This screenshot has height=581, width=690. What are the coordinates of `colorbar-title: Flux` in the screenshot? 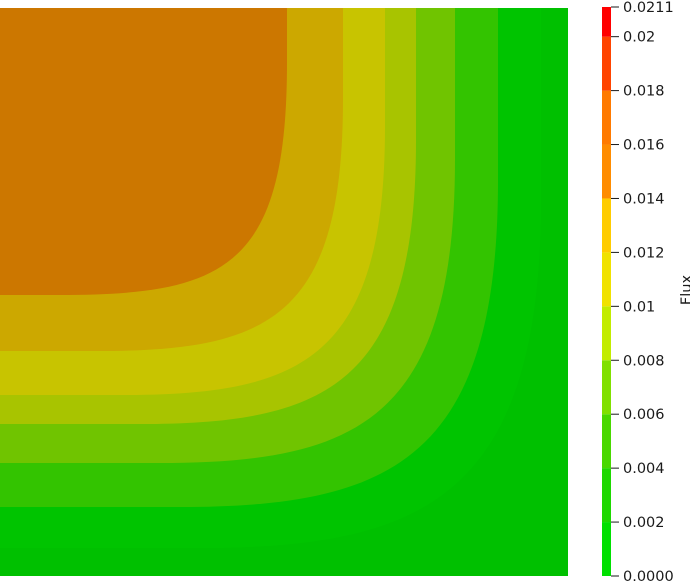 It's located at (684, 290).